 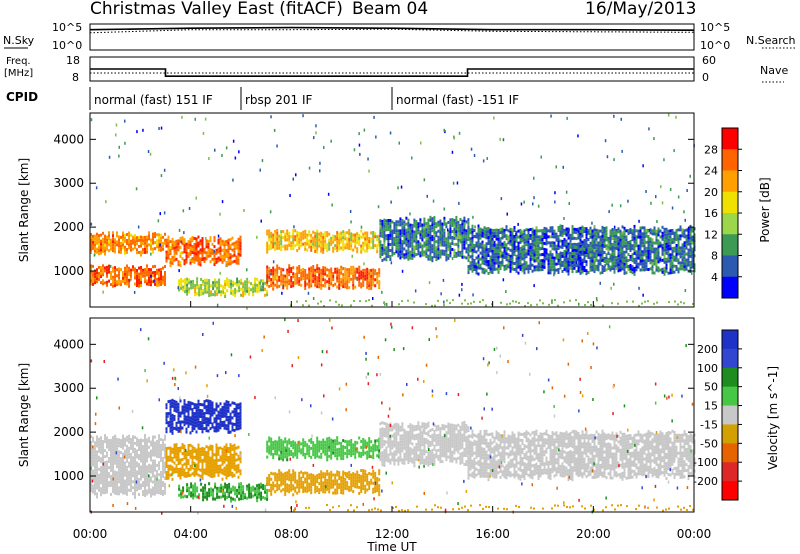 I want to click on power-ground-cell, so click(x=510, y=303).